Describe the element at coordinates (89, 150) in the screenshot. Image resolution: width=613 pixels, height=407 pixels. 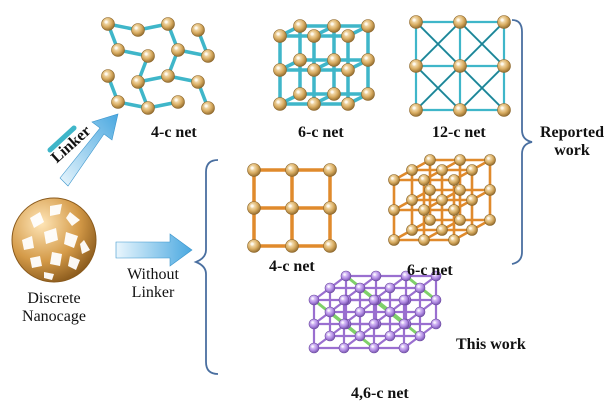
I see `linker-arrow-icon` at that location.